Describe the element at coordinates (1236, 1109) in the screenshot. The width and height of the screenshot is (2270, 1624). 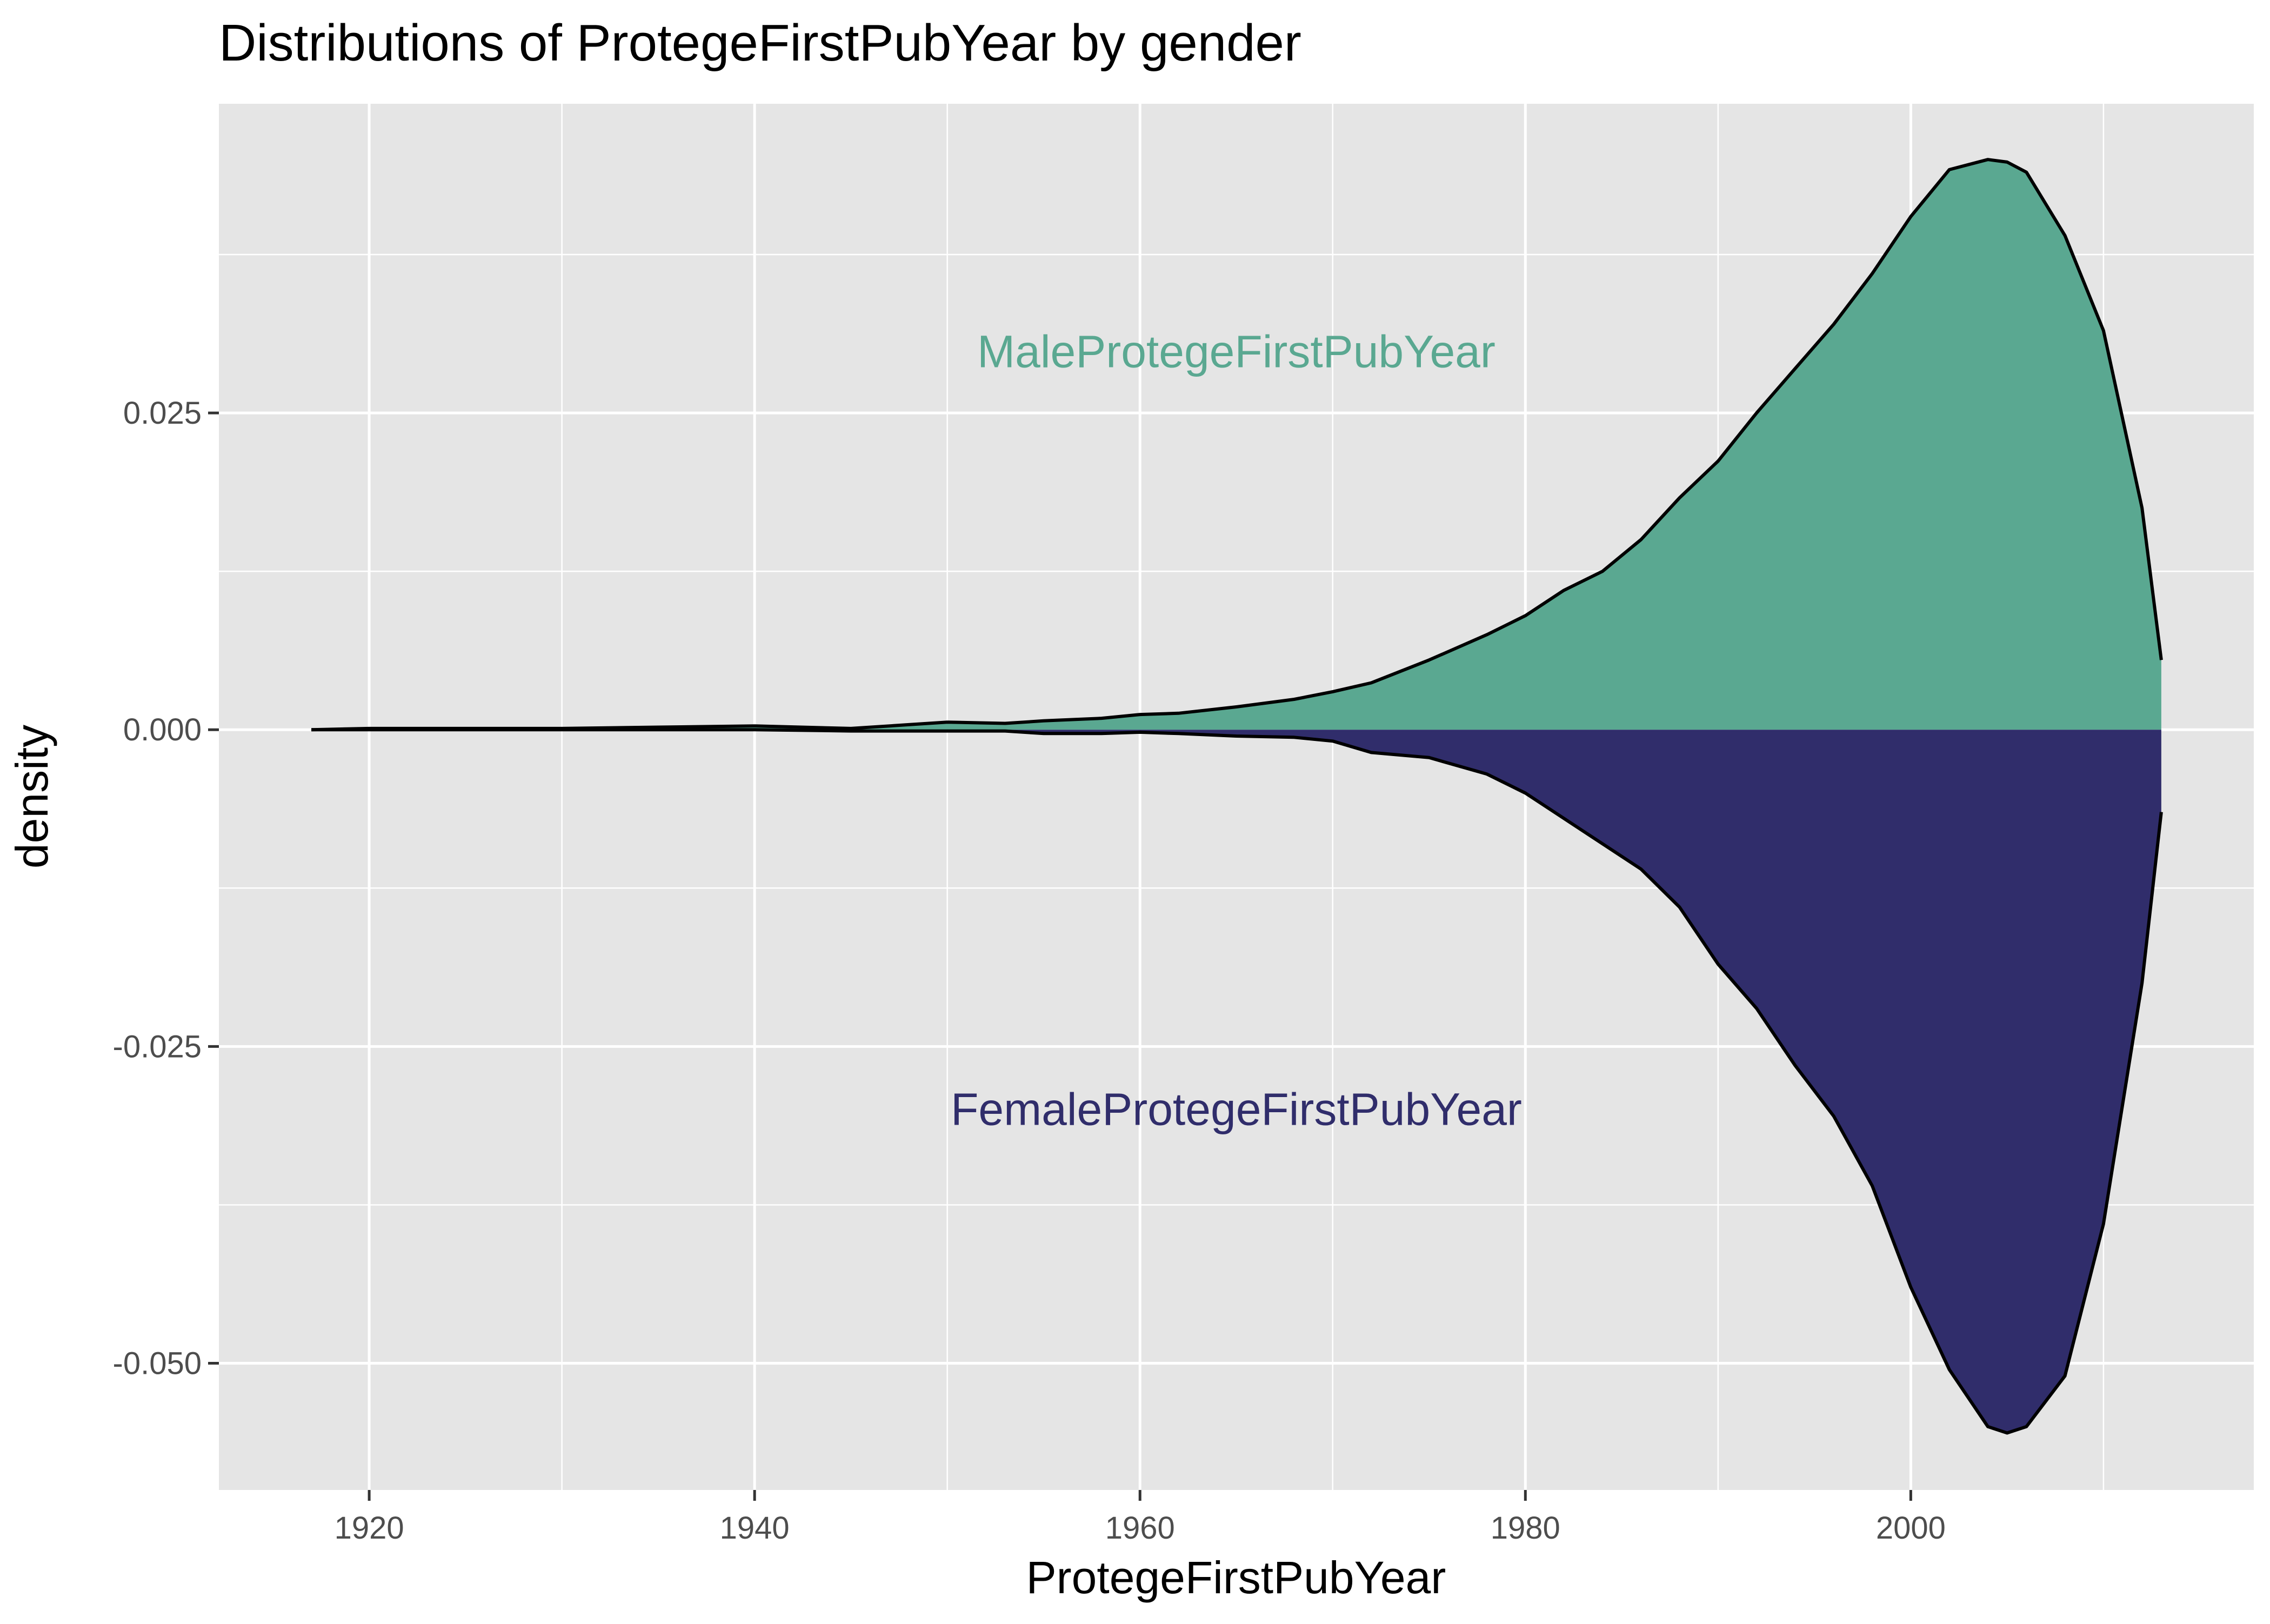
I see `annotation-female: FemaleProtegeFirstPubYear` at that location.